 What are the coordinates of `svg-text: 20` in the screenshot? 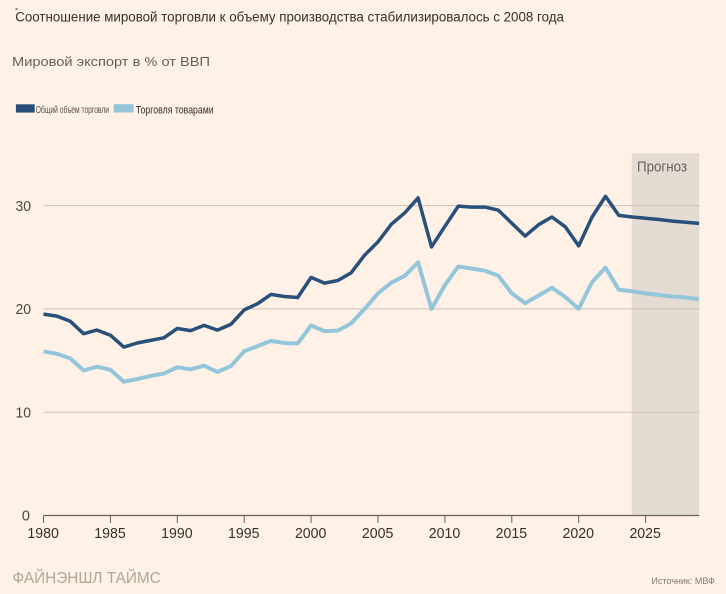 It's located at (24, 310).